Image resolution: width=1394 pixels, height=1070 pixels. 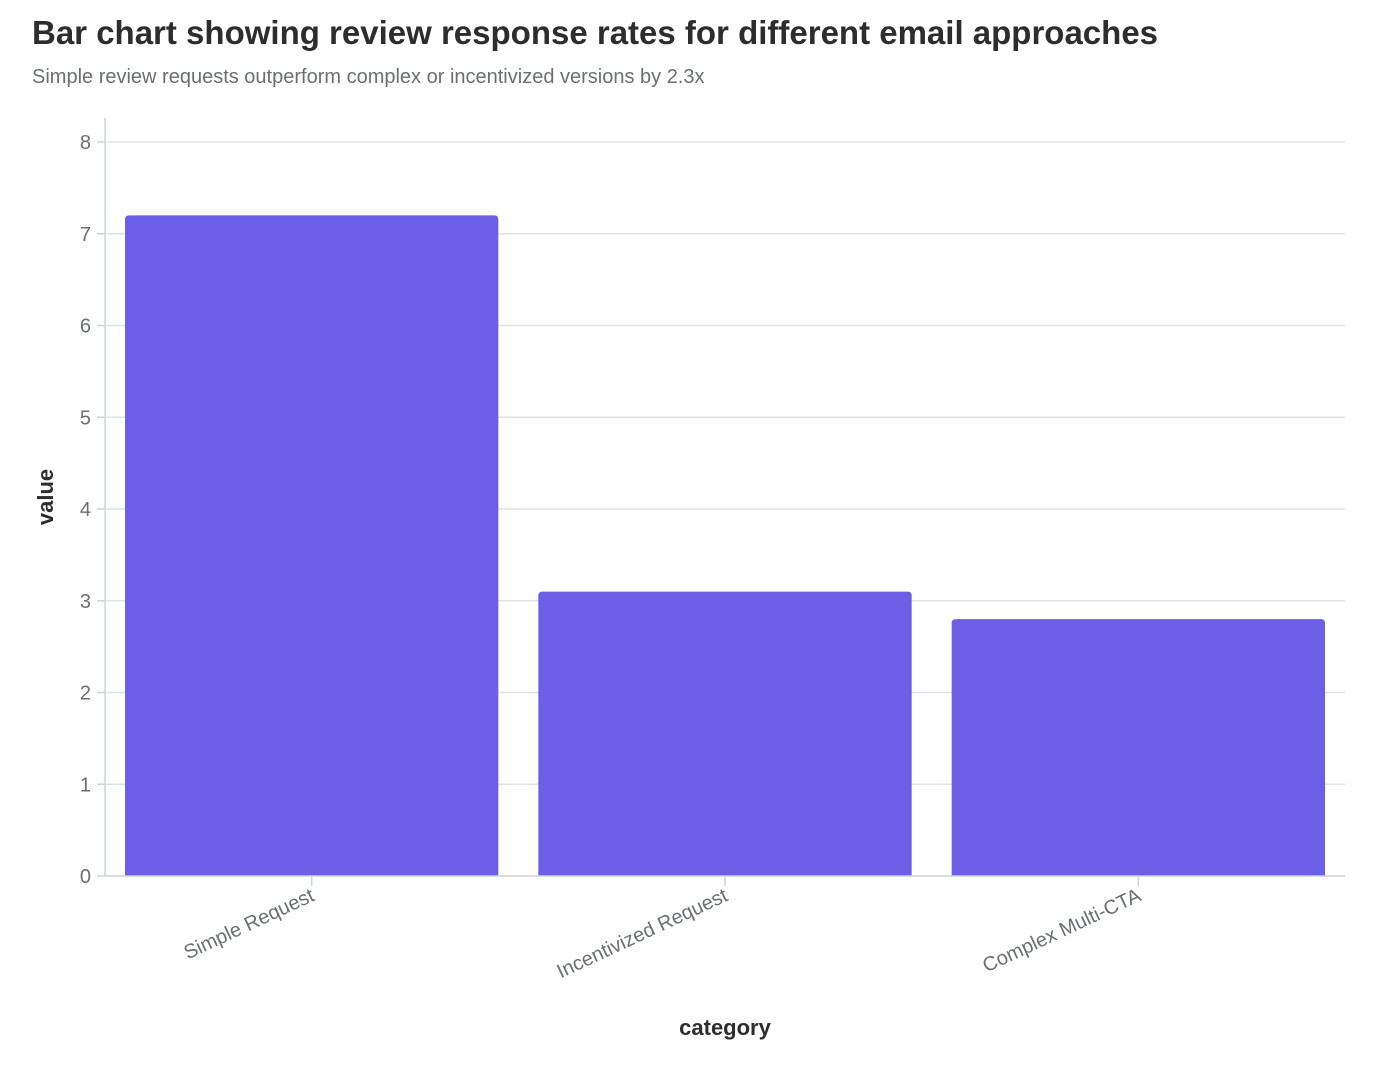 What do you see at coordinates (85, 785) in the screenshot?
I see `y-tick-label: 1` at bounding box center [85, 785].